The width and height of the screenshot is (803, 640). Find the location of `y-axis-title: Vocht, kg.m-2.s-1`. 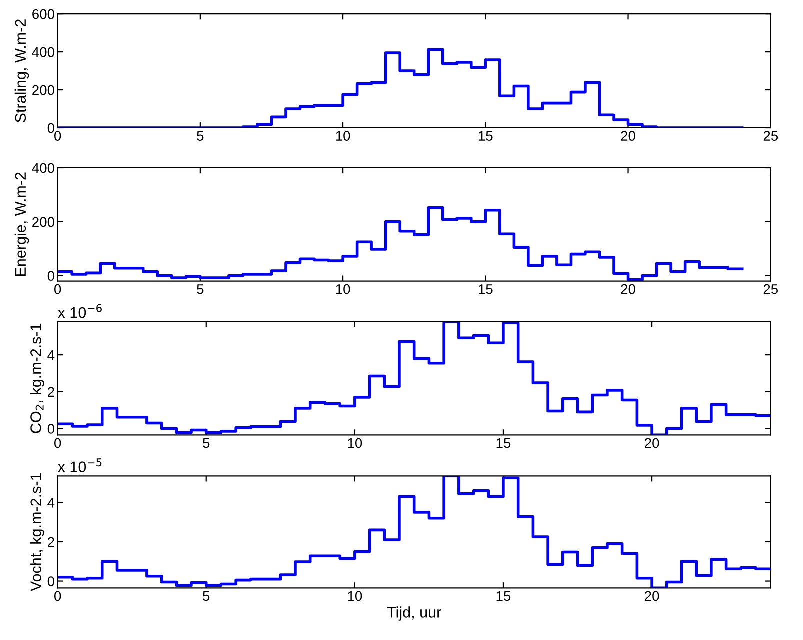

y-axis-title: Vocht, kg.m-2.s-1 is located at coordinates (37, 532).